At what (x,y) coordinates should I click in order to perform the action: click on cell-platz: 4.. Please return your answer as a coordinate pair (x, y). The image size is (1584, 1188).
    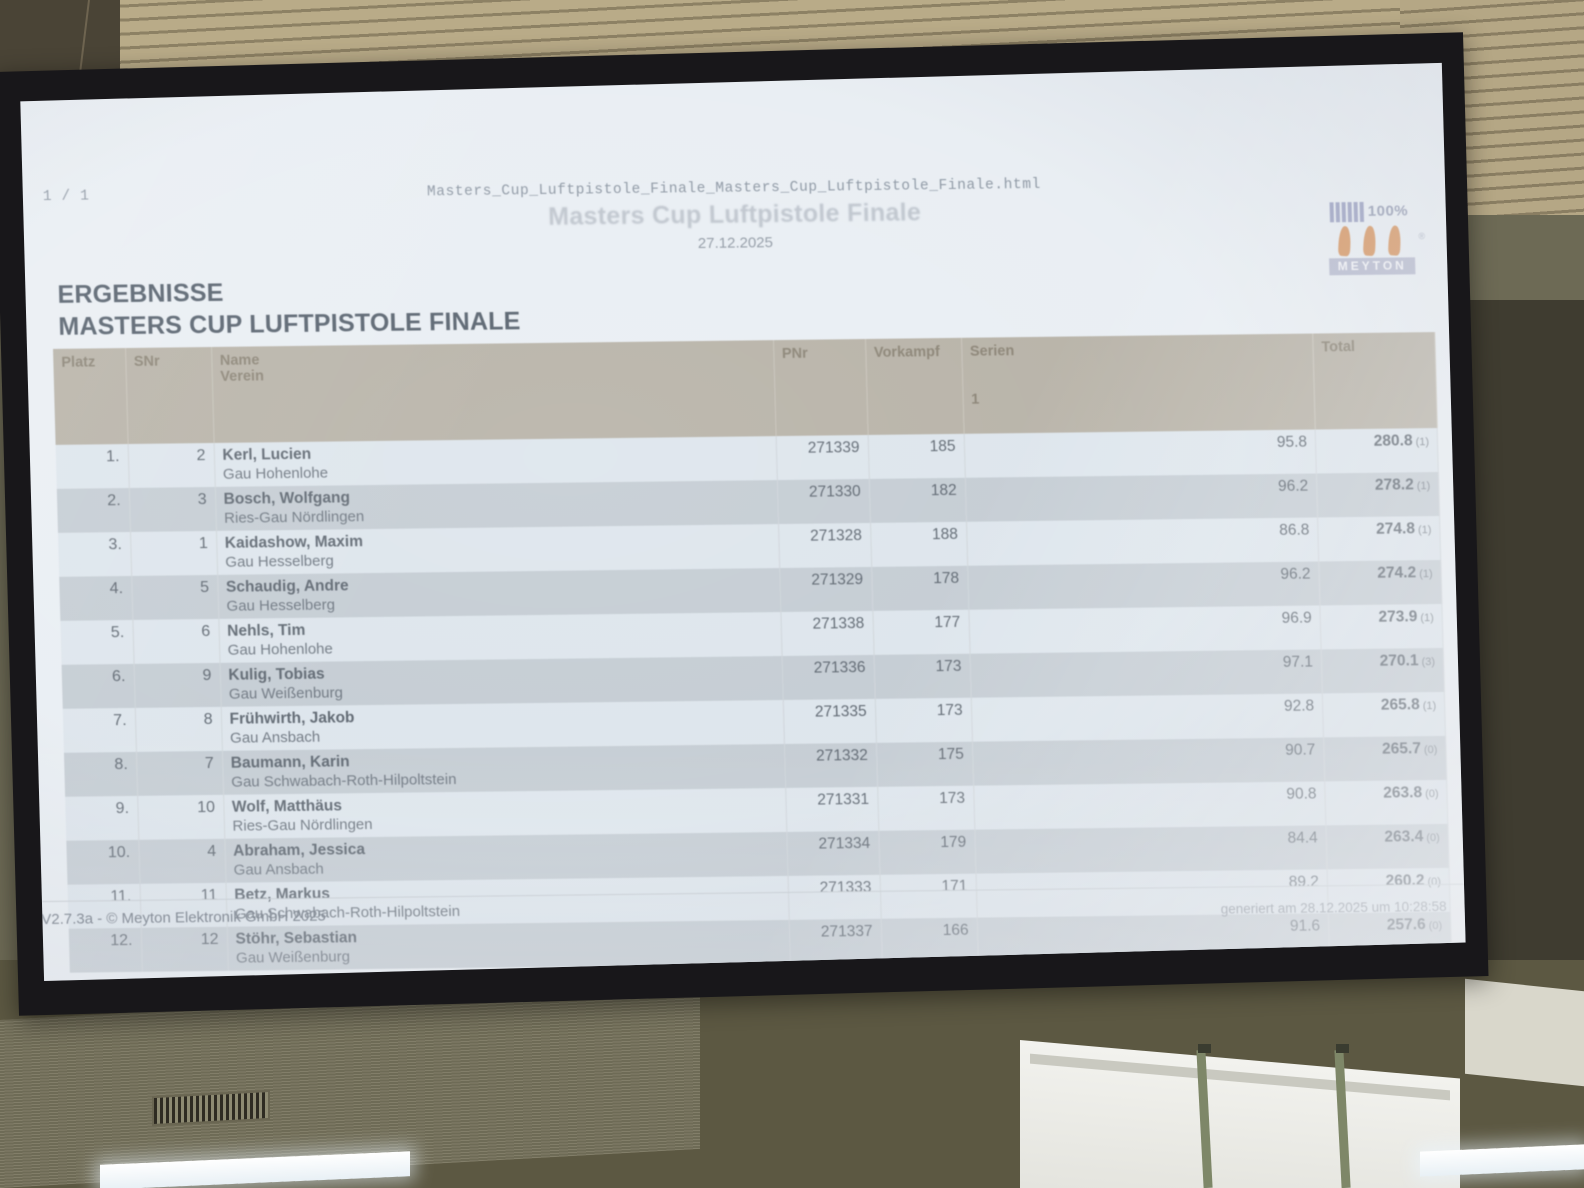
    Looking at the image, I should click on (96, 598).